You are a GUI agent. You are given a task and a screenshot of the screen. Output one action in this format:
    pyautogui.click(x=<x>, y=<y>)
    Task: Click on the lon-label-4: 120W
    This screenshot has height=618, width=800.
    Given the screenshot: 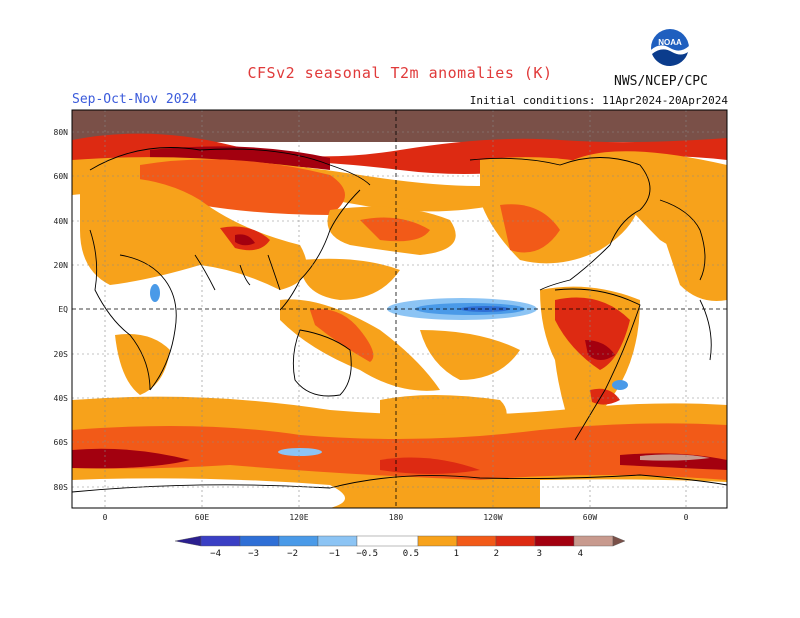 What is the action you would take?
    pyautogui.click(x=492, y=517)
    